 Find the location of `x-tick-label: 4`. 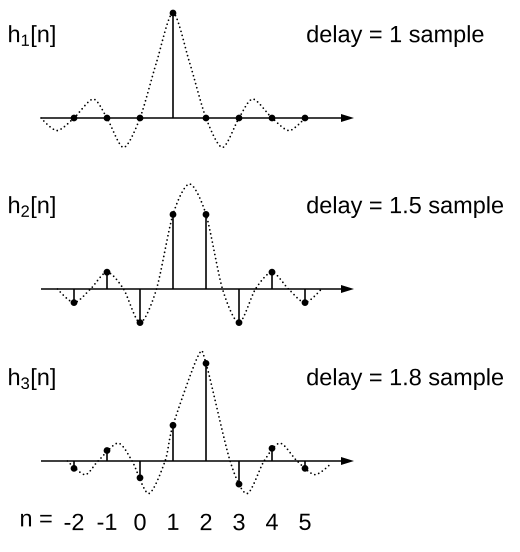

x-tick-label: 4 is located at coordinates (272, 522).